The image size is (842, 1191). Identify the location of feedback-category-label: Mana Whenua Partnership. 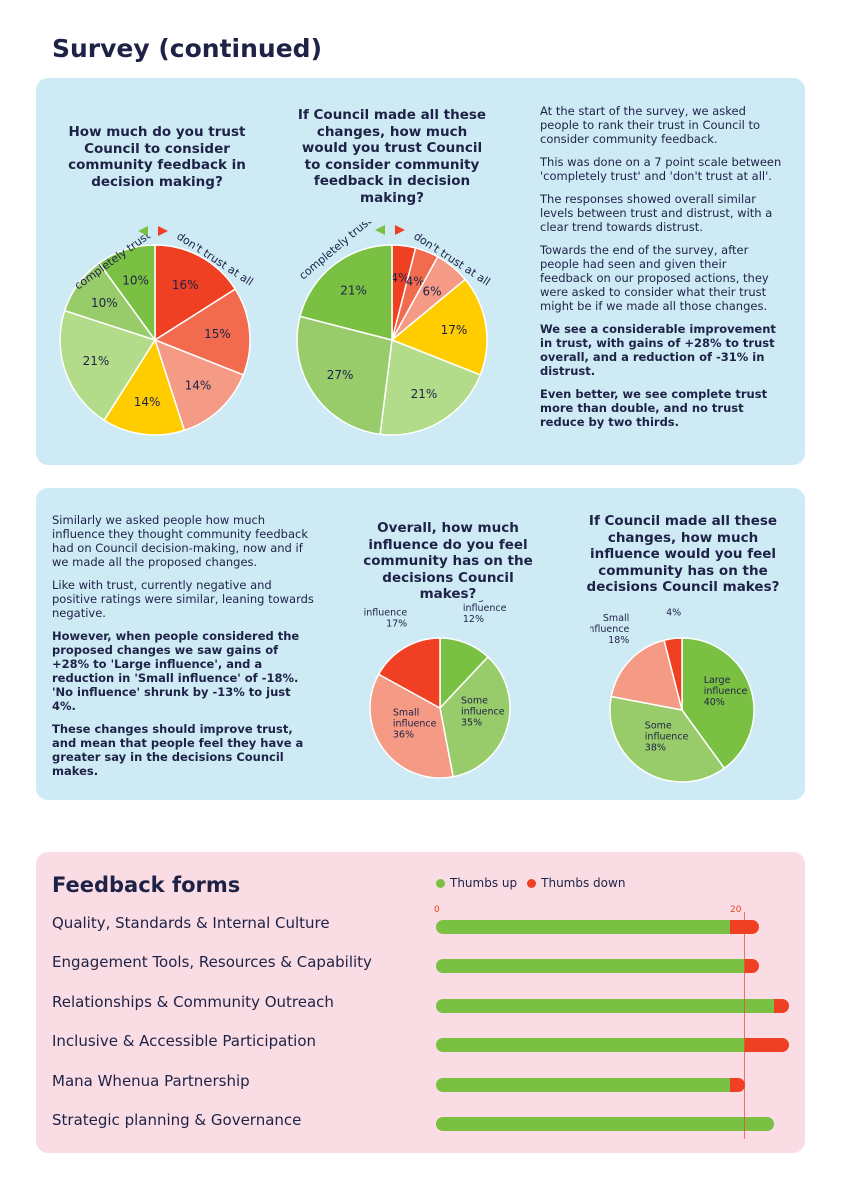
(151, 1080).